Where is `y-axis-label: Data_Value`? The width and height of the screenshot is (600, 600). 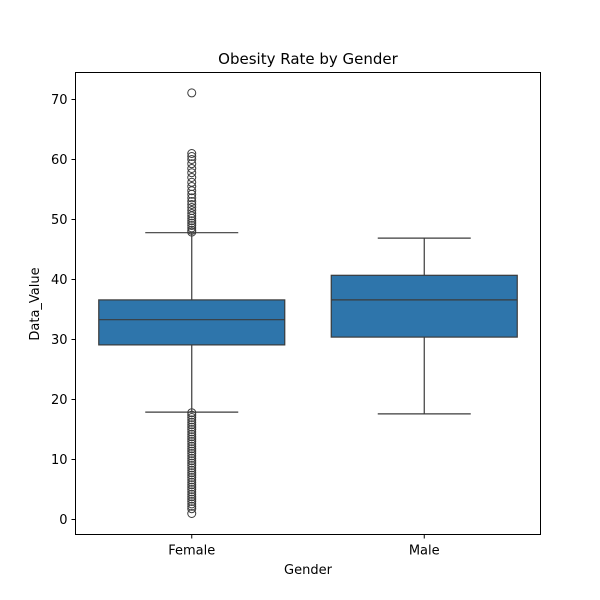
y-axis-label: Data_Value is located at coordinates (35, 303).